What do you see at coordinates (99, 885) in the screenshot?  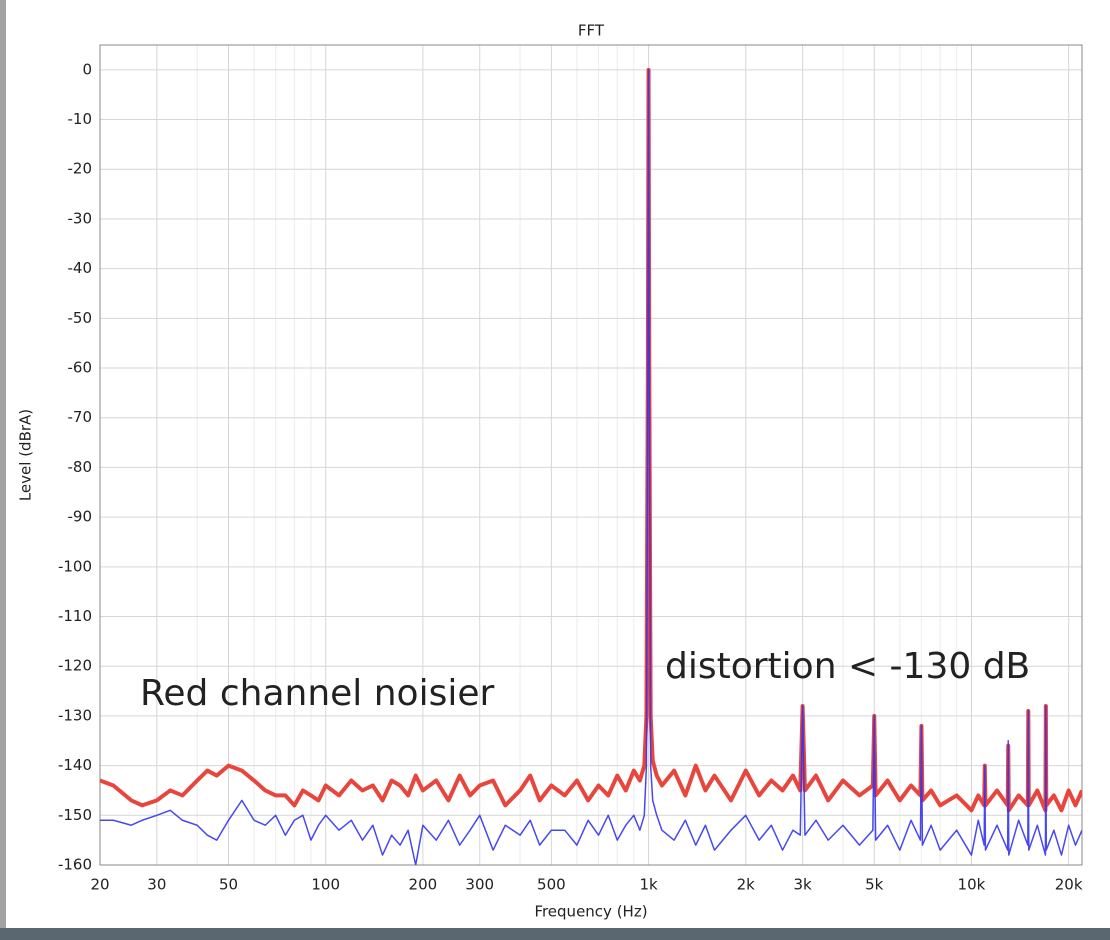 I see `x-tick-label: 20` at bounding box center [99, 885].